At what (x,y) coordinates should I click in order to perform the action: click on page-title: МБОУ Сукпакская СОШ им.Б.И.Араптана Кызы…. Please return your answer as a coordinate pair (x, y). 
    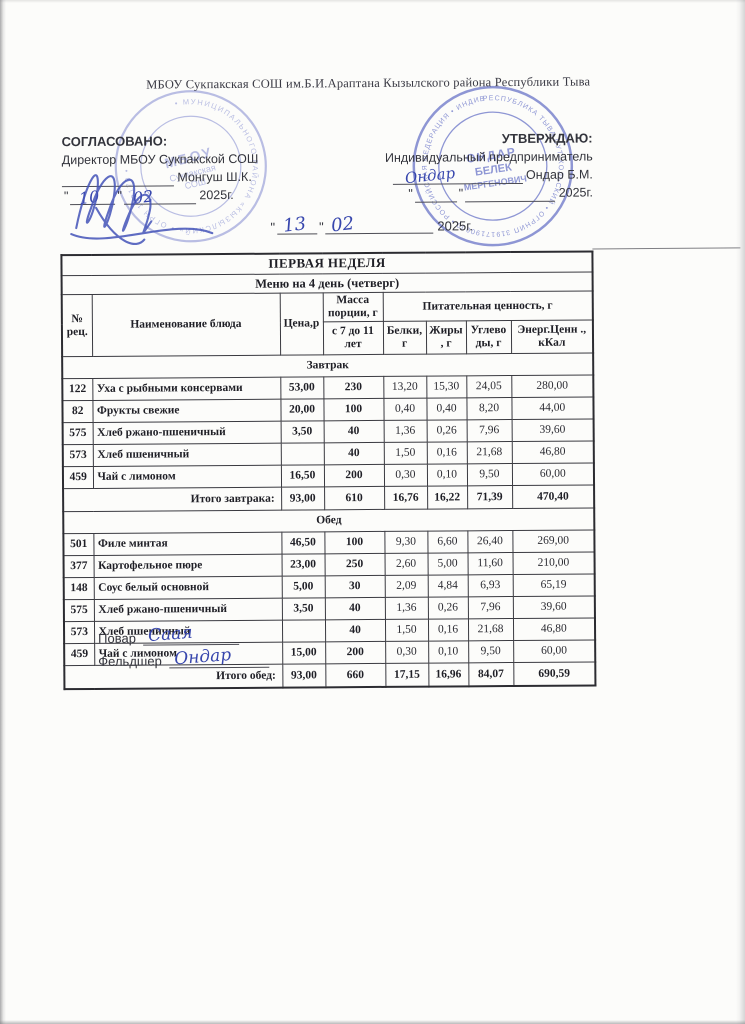
    Looking at the image, I should click on (368, 83).